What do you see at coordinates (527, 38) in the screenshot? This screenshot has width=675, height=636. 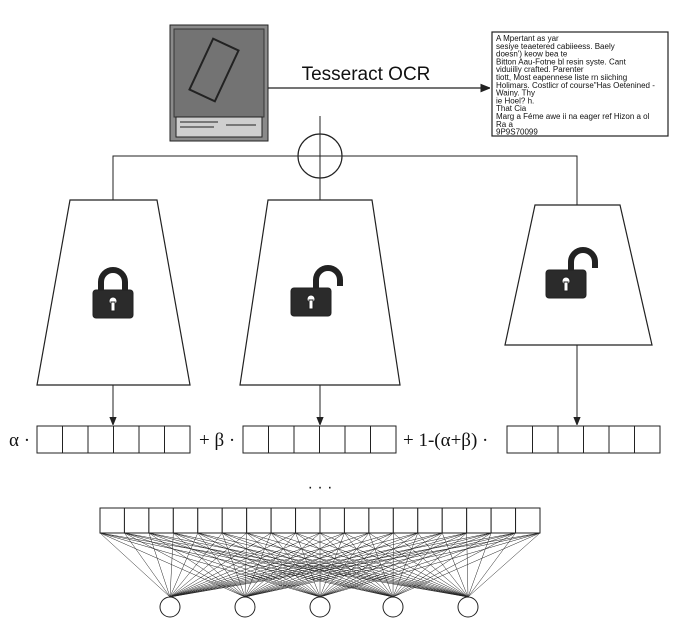 I see `ocr-line: A Mpertant as yar` at bounding box center [527, 38].